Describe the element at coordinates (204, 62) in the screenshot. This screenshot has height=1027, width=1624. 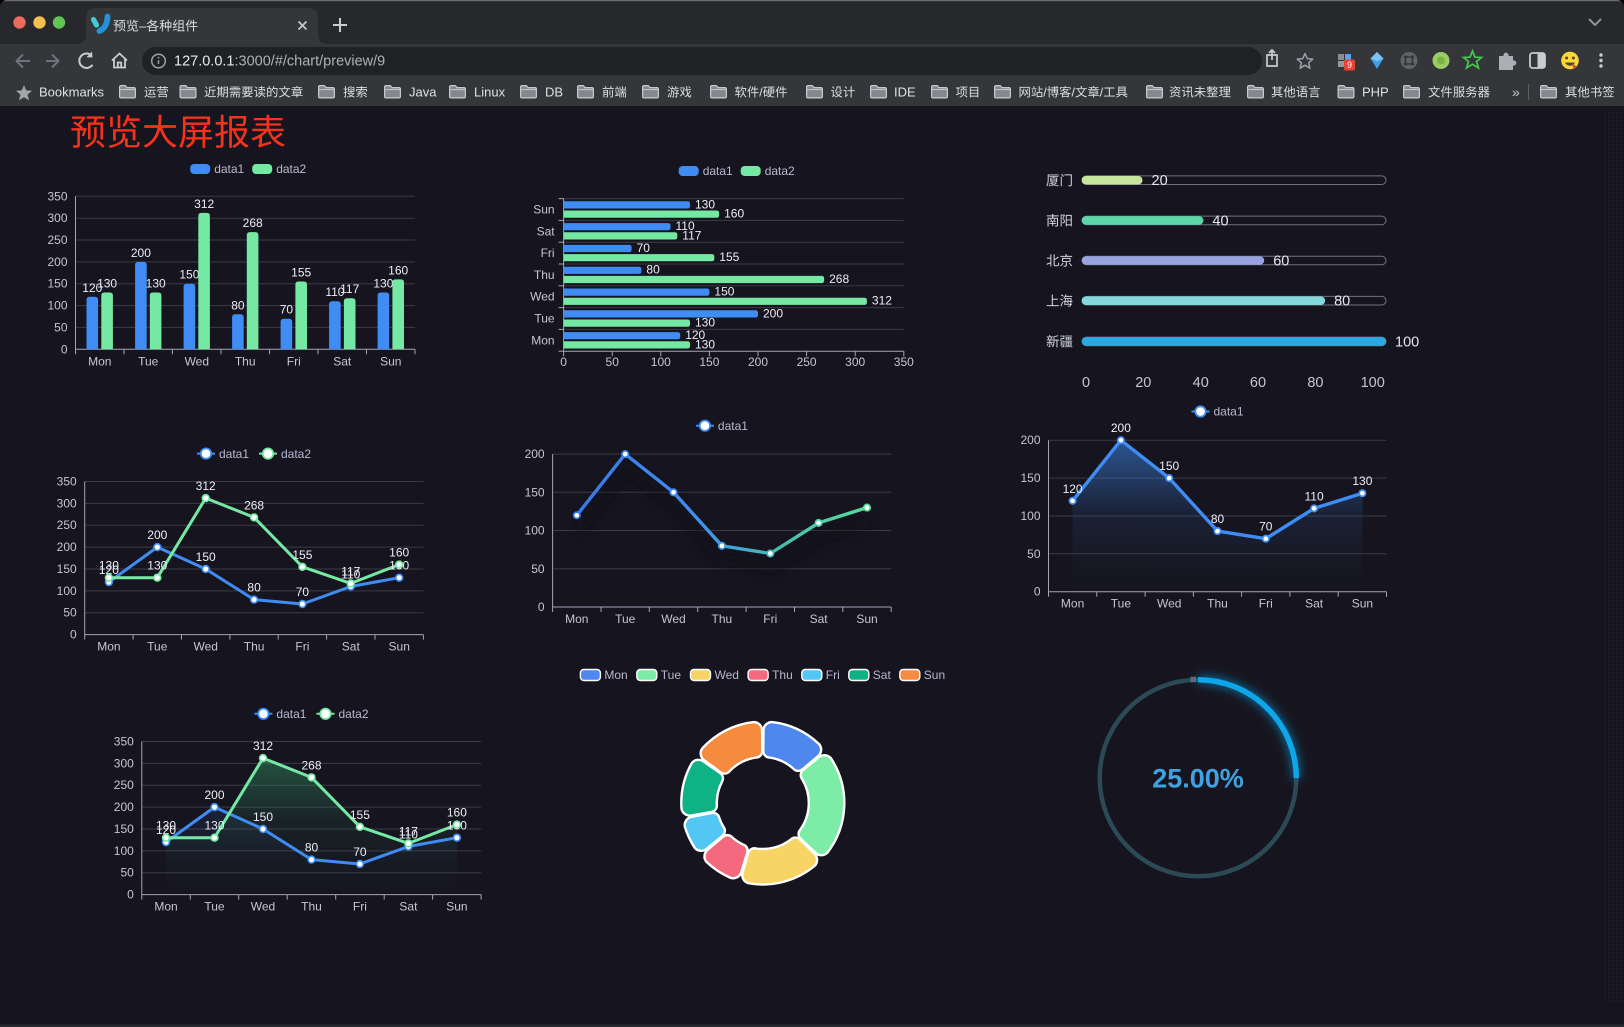
I see `svg-text: 127.0.0.1` at that location.